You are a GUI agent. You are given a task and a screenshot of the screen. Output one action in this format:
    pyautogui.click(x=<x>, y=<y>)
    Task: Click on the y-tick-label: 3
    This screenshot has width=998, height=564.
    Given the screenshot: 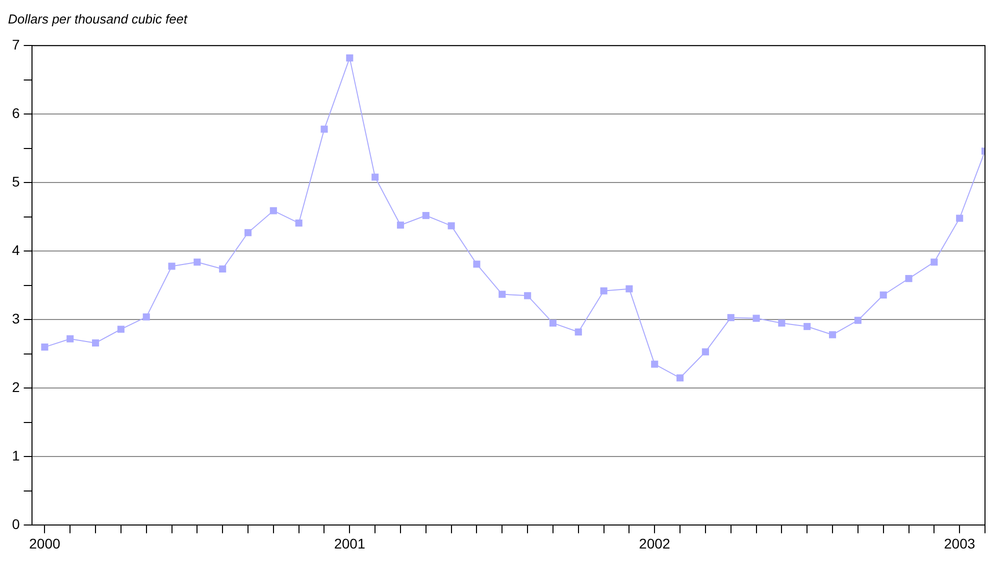 What is the action you would take?
    pyautogui.click(x=16, y=318)
    